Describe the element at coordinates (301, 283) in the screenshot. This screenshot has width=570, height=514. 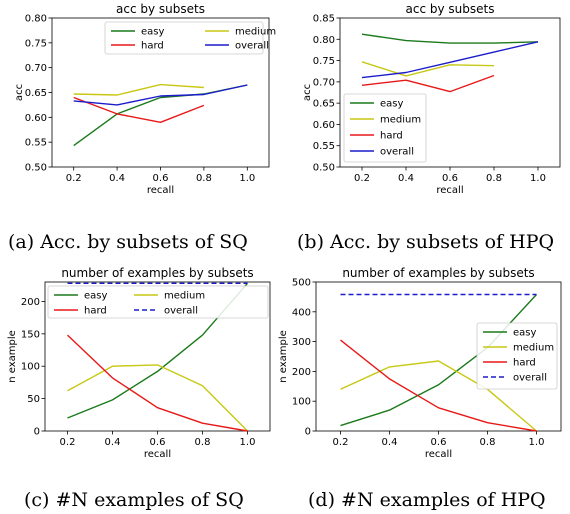
I see `y-tick-label: 500` at that location.